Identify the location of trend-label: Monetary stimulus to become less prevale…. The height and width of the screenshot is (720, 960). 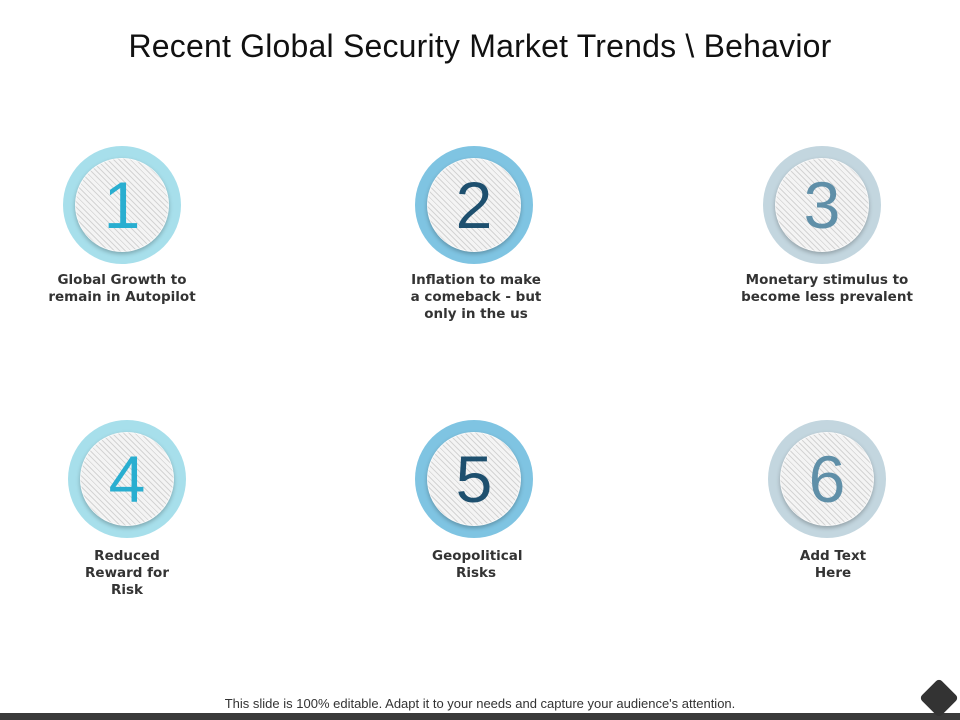
(827, 288).